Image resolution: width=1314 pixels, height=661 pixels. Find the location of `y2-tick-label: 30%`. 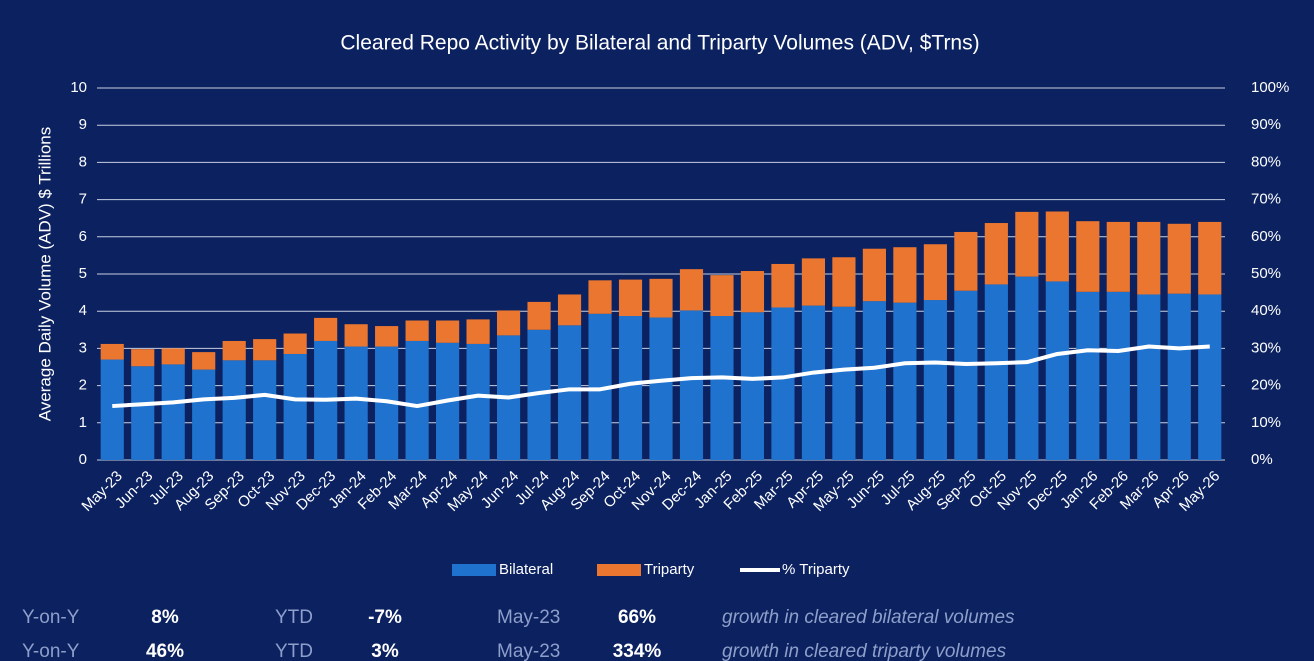

y2-tick-label: 30% is located at coordinates (1266, 347).